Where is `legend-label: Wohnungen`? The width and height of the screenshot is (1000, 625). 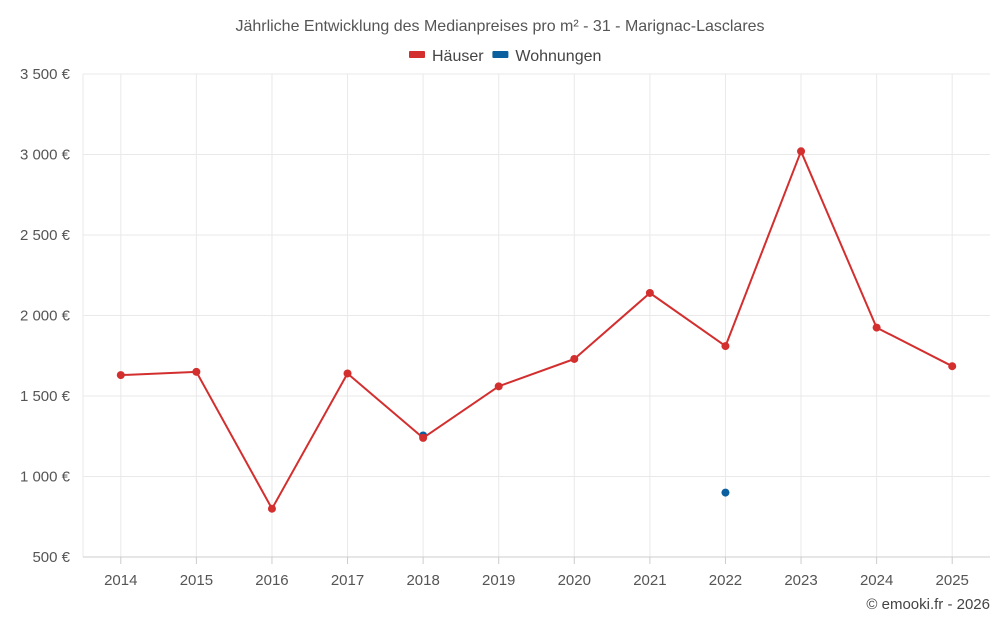 legend-label: Wohnungen is located at coordinates (558, 56).